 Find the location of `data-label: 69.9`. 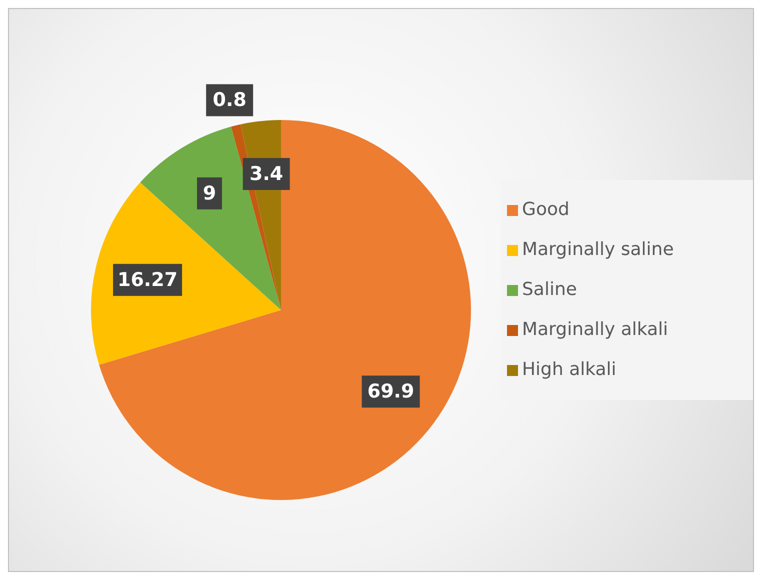

data-label: 69.9 is located at coordinates (390, 391).